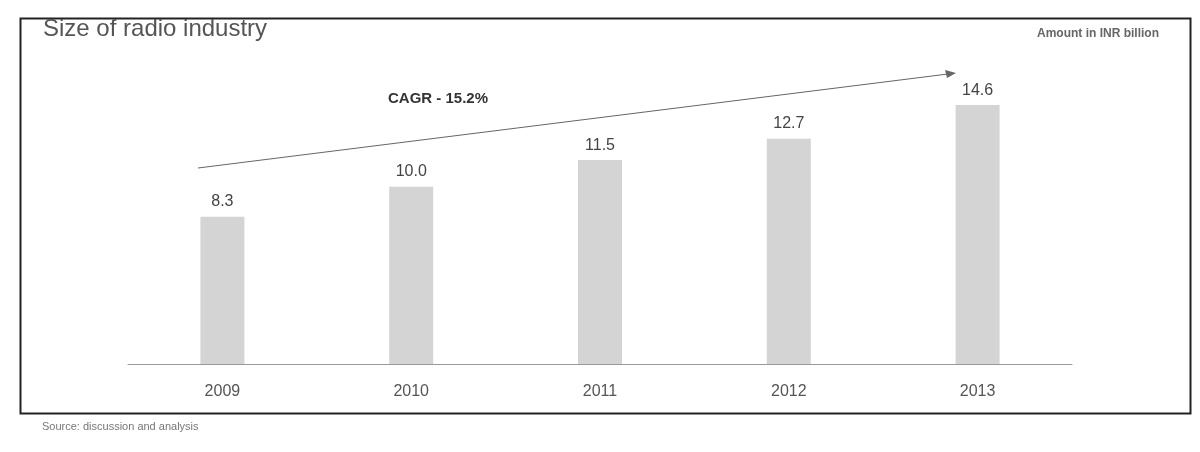  What do you see at coordinates (978, 89) in the screenshot?
I see `data-label: 14.6` at bounding box center [978, 89].